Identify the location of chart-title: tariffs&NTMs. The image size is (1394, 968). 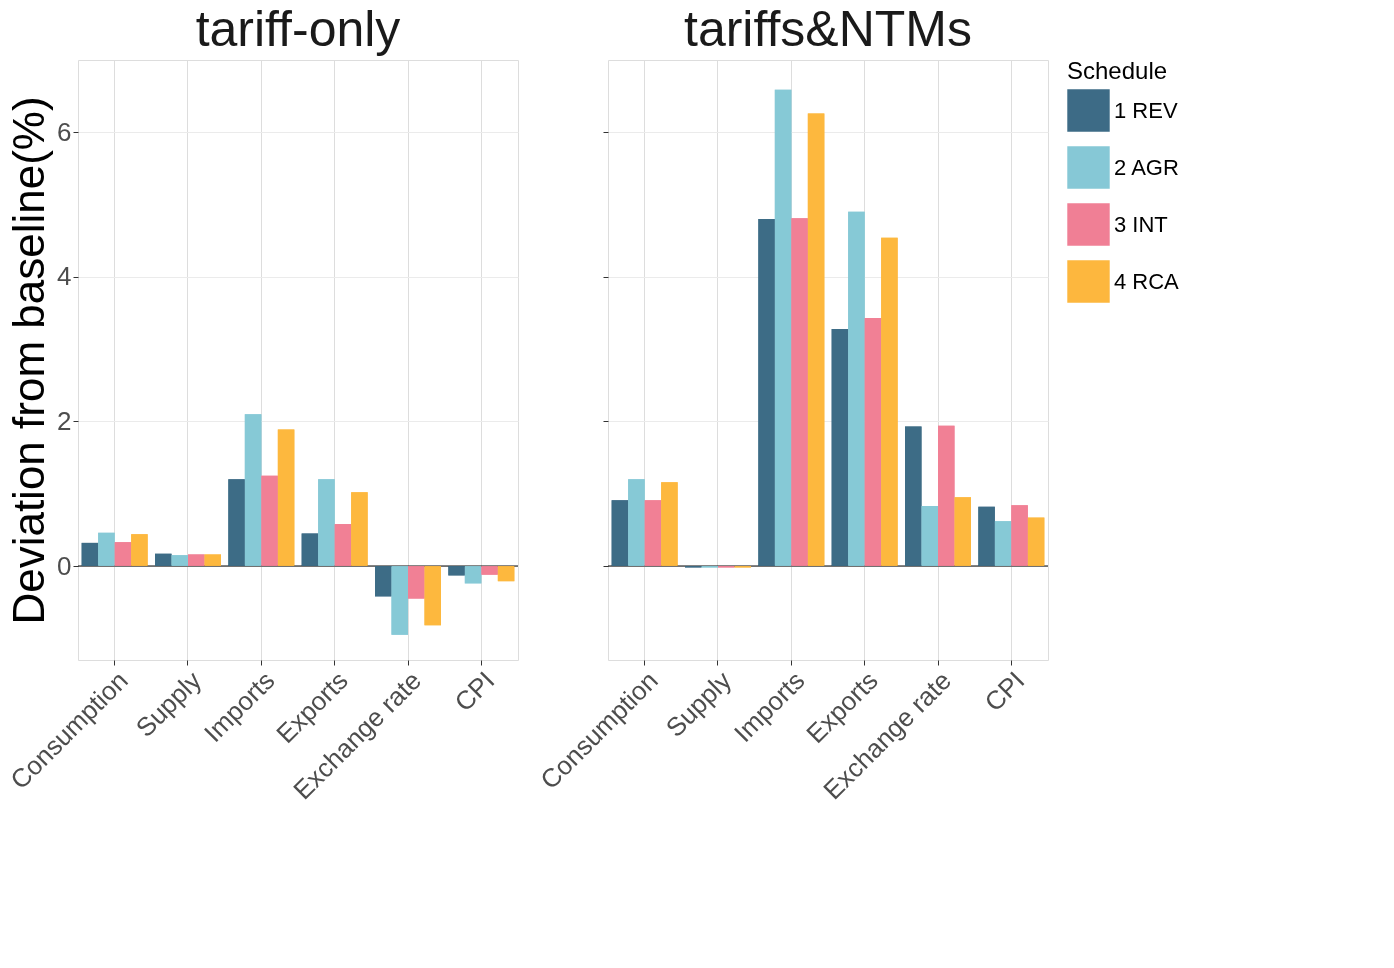
(828, 29).